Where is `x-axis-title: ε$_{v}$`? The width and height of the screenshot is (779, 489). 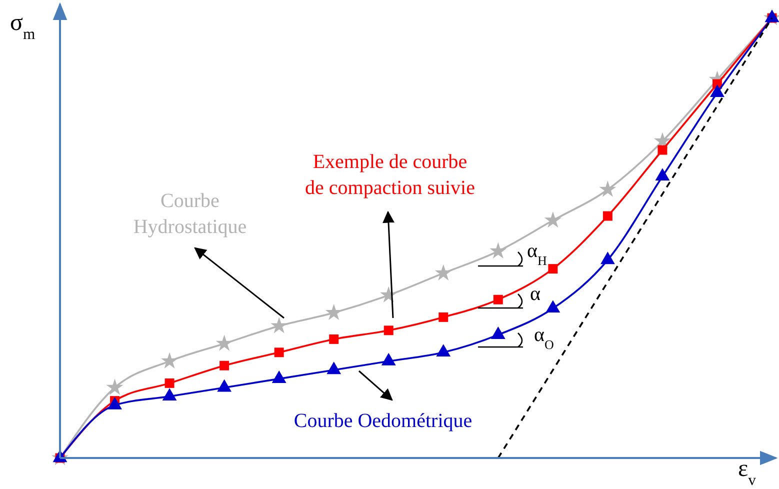 x-axis-title: ε$_{v}$ is located at coordinates (747, 472).